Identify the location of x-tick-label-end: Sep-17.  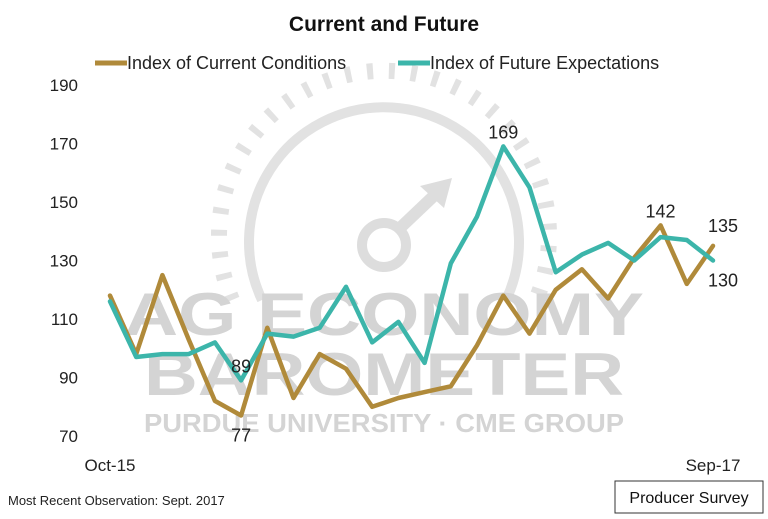
(713, 465).